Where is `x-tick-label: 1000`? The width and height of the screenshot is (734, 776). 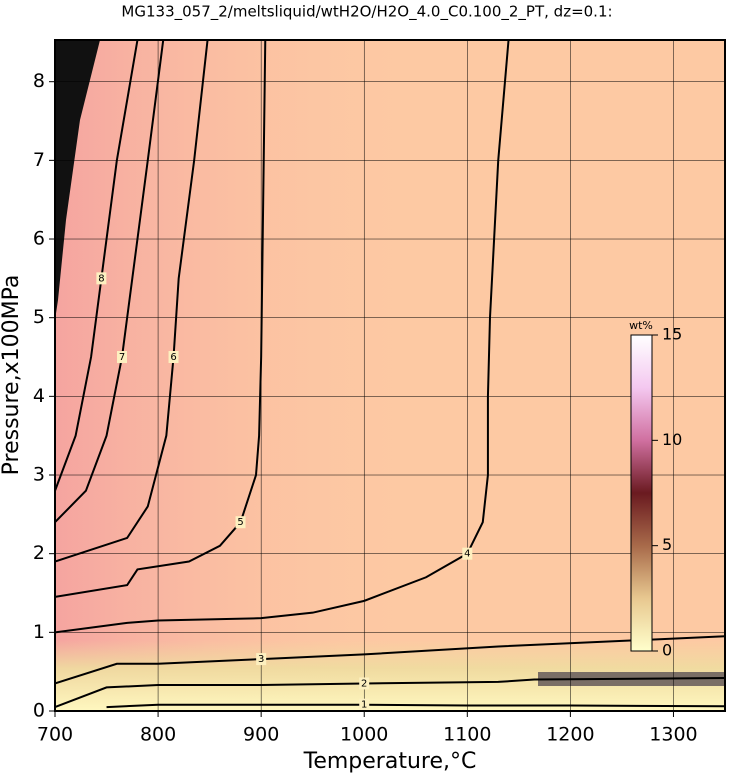 x-tick-label: 1000 is located at coordinates (364, 735).